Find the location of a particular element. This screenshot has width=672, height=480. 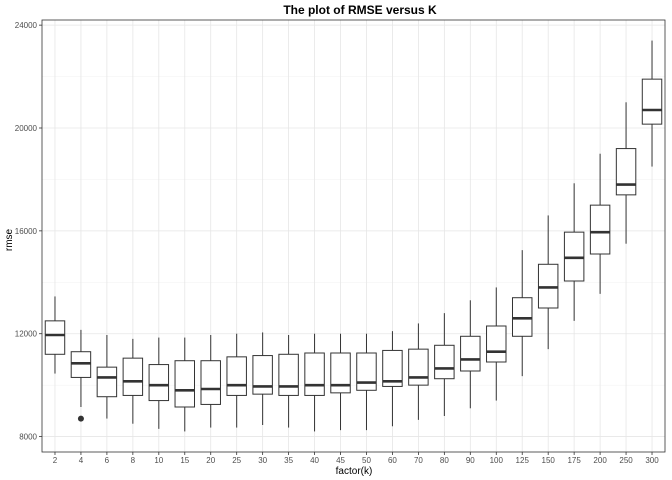

x-tick-label: 4 is located at coordinates (81, 460).